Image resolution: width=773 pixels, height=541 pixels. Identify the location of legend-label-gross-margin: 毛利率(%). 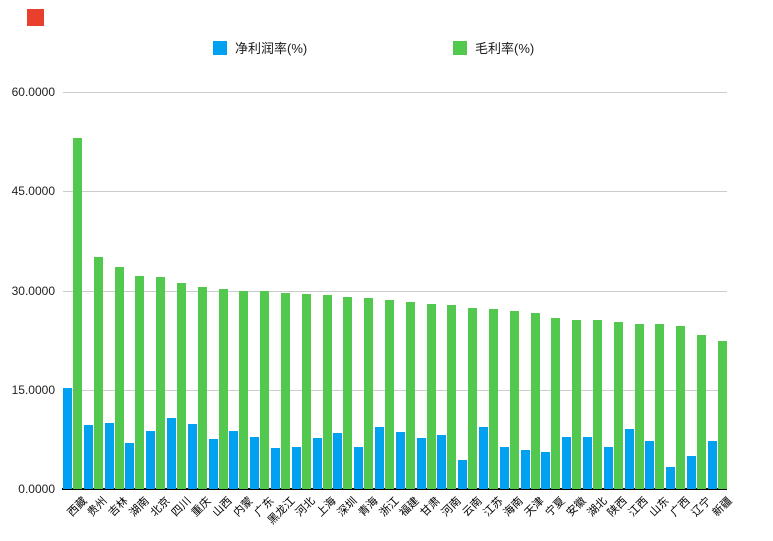
(505, 48).